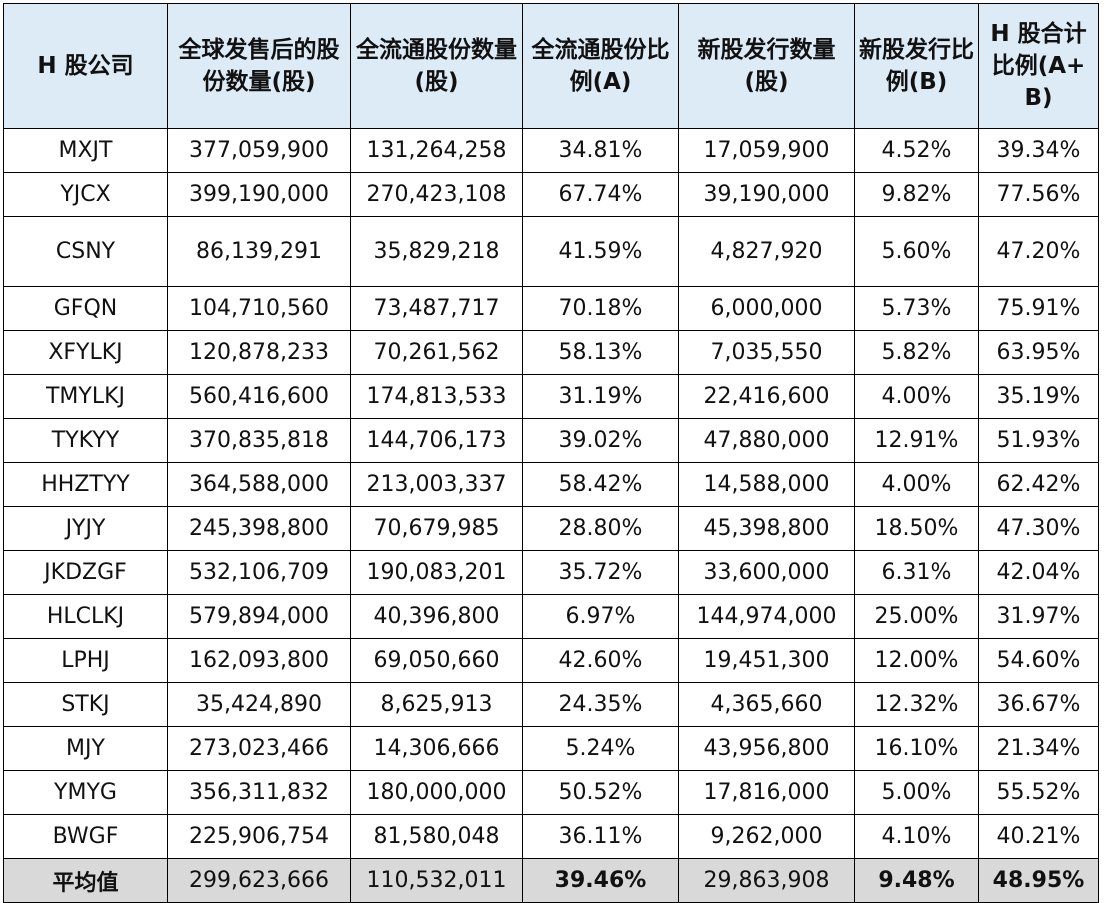 The image size is (1104, 903). What do you see at coordinates (600, 616) in the screenshot?
I see `cell-circulating-ratio: 6.97%` at bounding box center [600, 616].